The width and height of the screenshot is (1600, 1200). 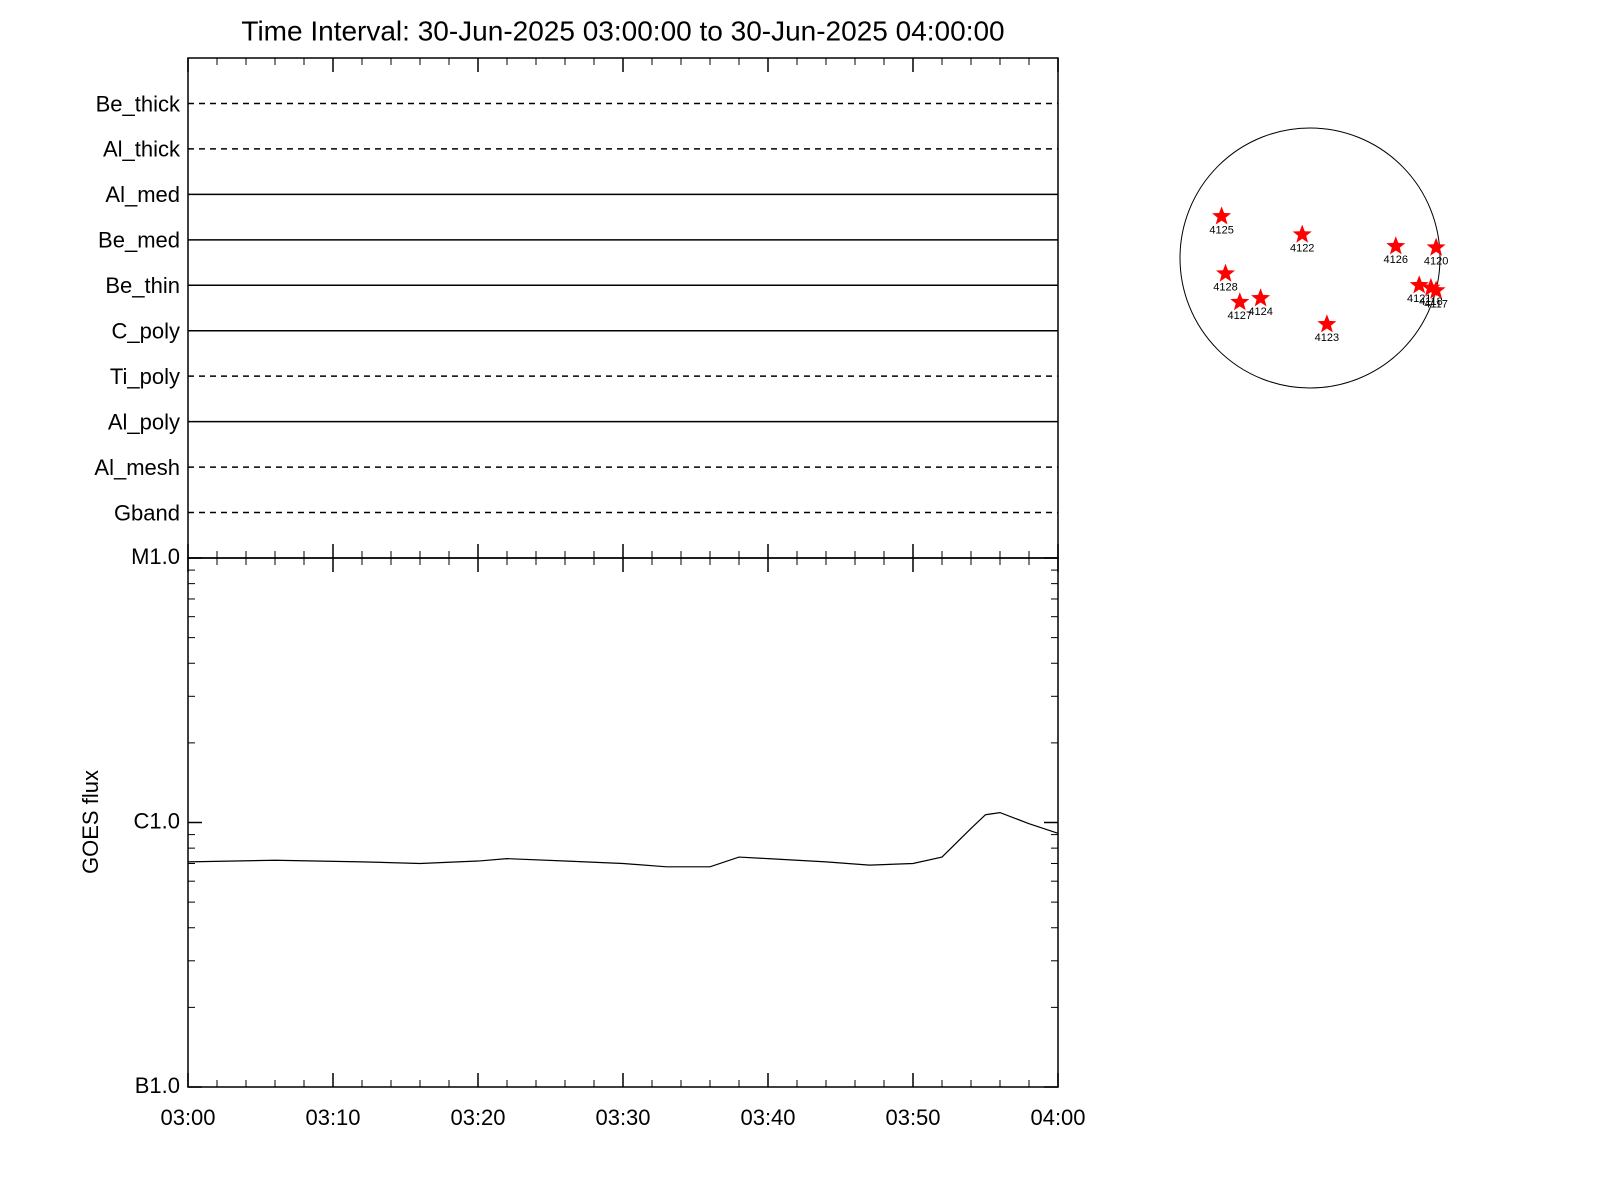 What do you see at coordinates (1057, 1117) in the screenshot?
I see `x-tick-label: 04:00` at bounding box center [1057, 1117].